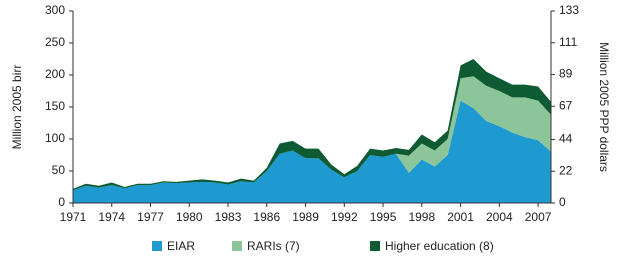 This screenshot has width=617, height=274. I want to click on y-tick-label: 250, so click(55, 42).